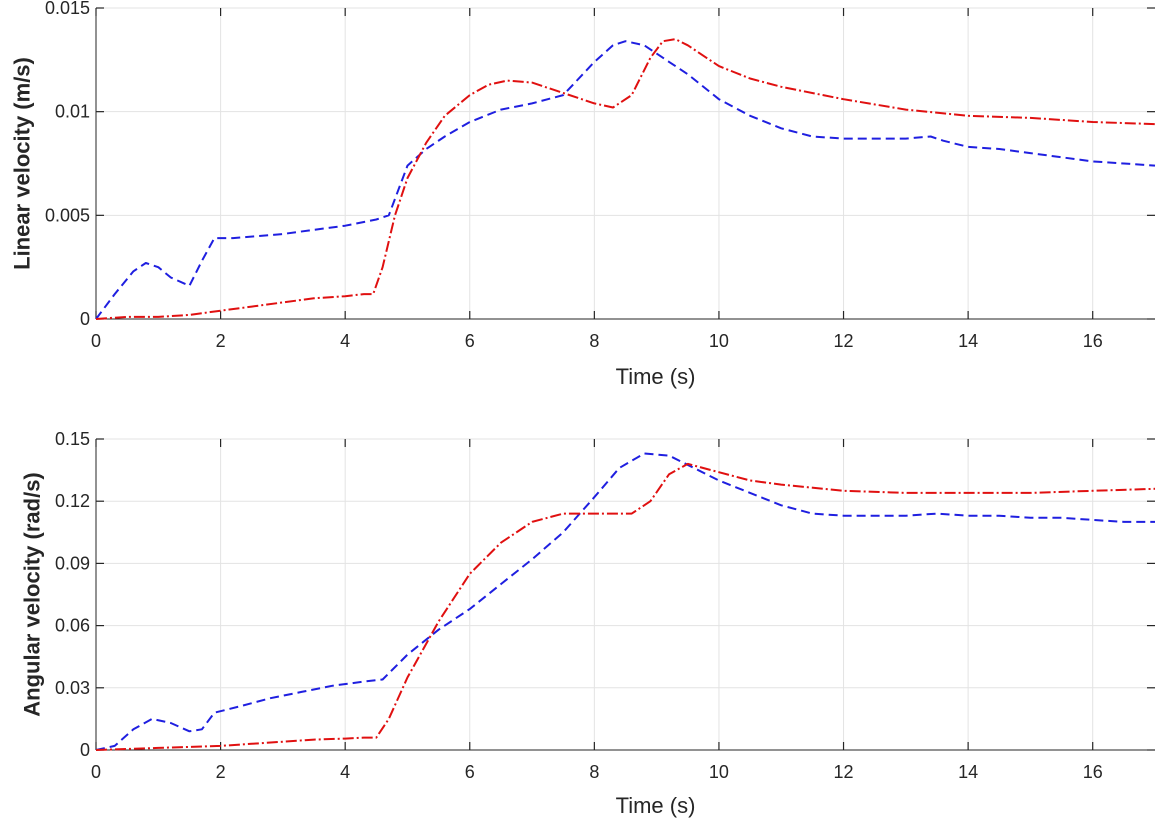 This screenshot has height=822, width=1157. I want to click on y-axis-label: Angular velocity (rad/s), so click(32, 594).